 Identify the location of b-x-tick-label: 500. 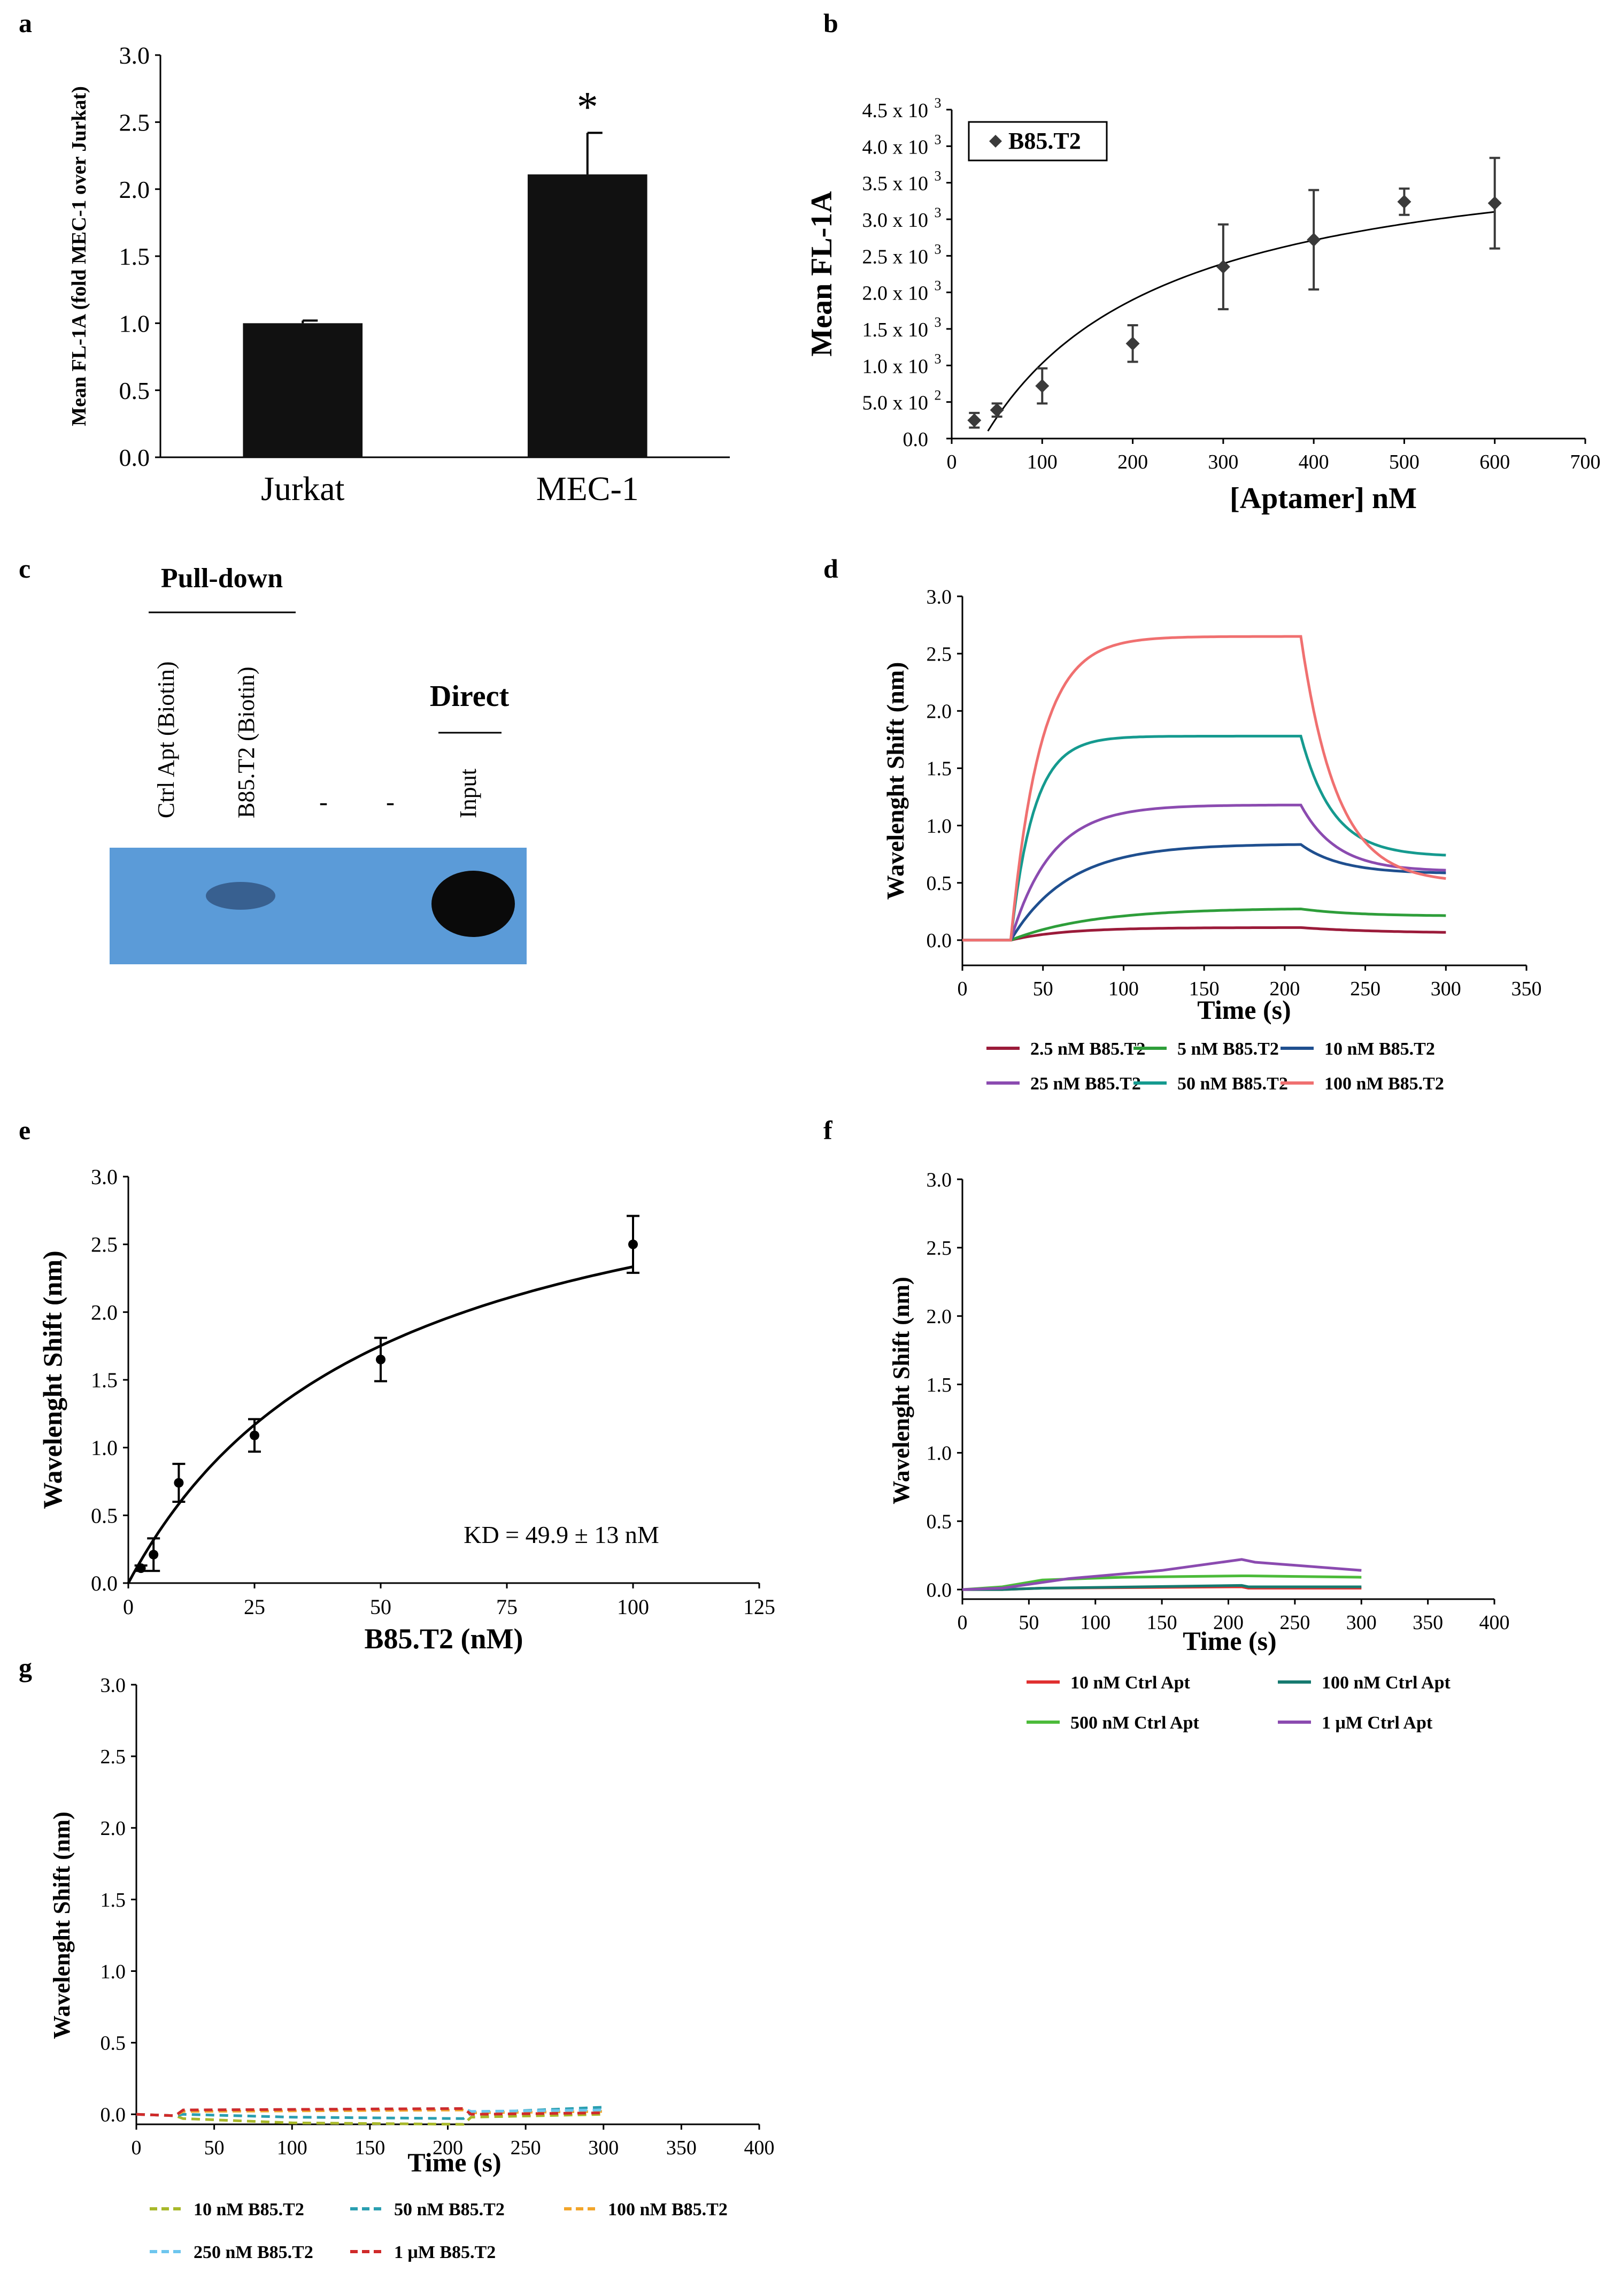
(1404, 462).